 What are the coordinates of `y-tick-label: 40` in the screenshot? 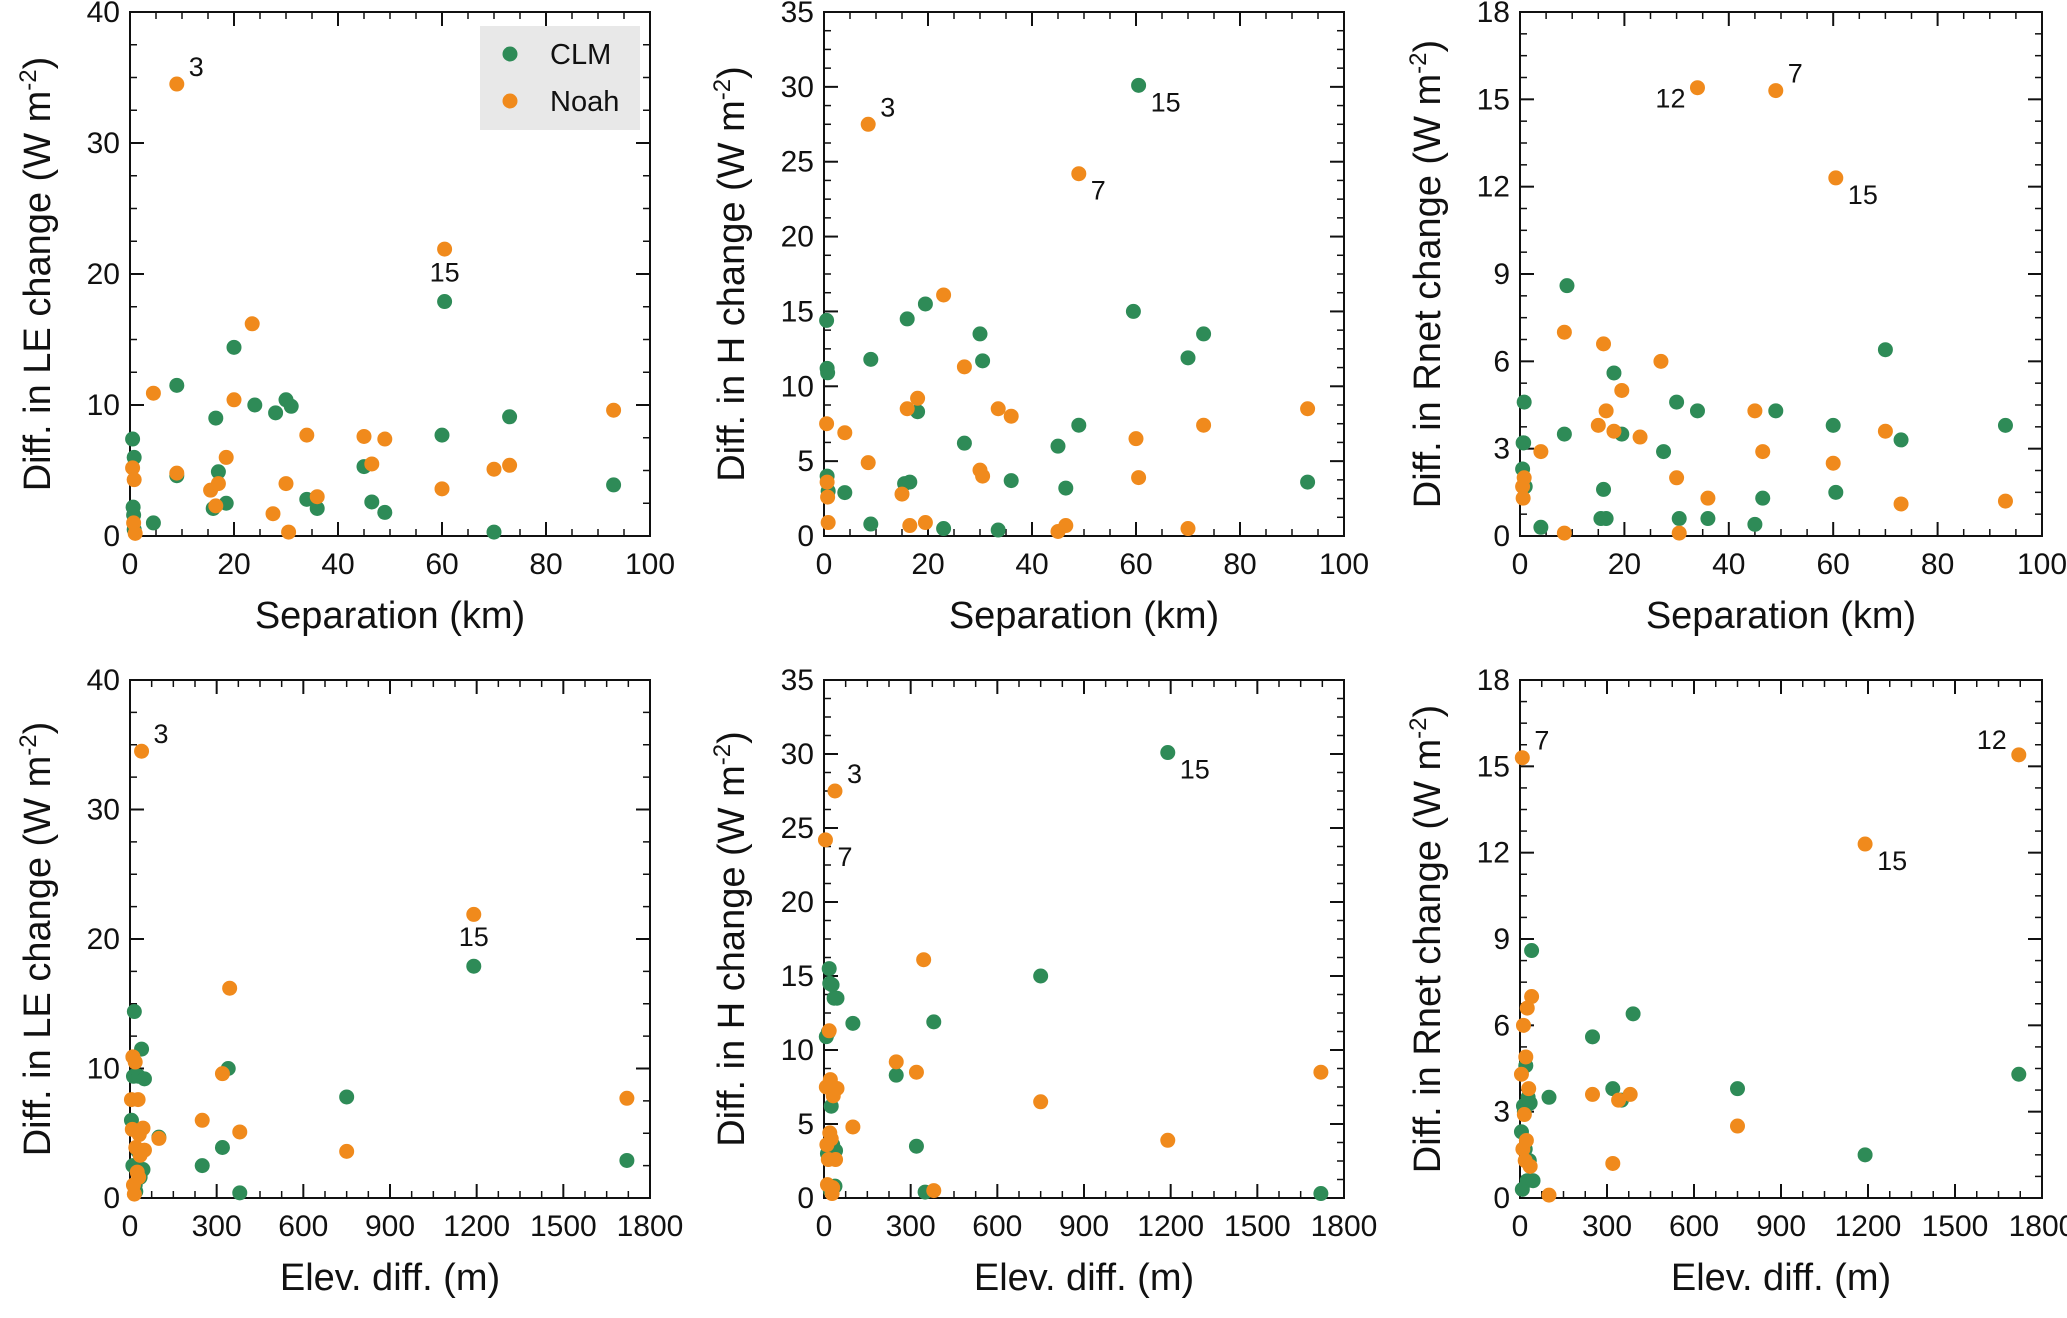 It's located at (103, 680).